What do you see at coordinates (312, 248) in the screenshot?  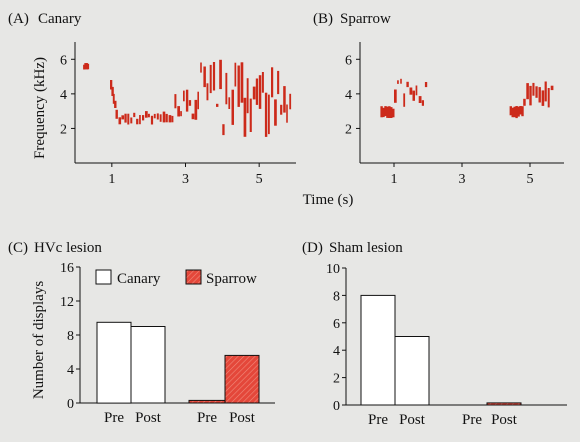 I see `panel-d-label: (D)` at bounding box center [312, 248].